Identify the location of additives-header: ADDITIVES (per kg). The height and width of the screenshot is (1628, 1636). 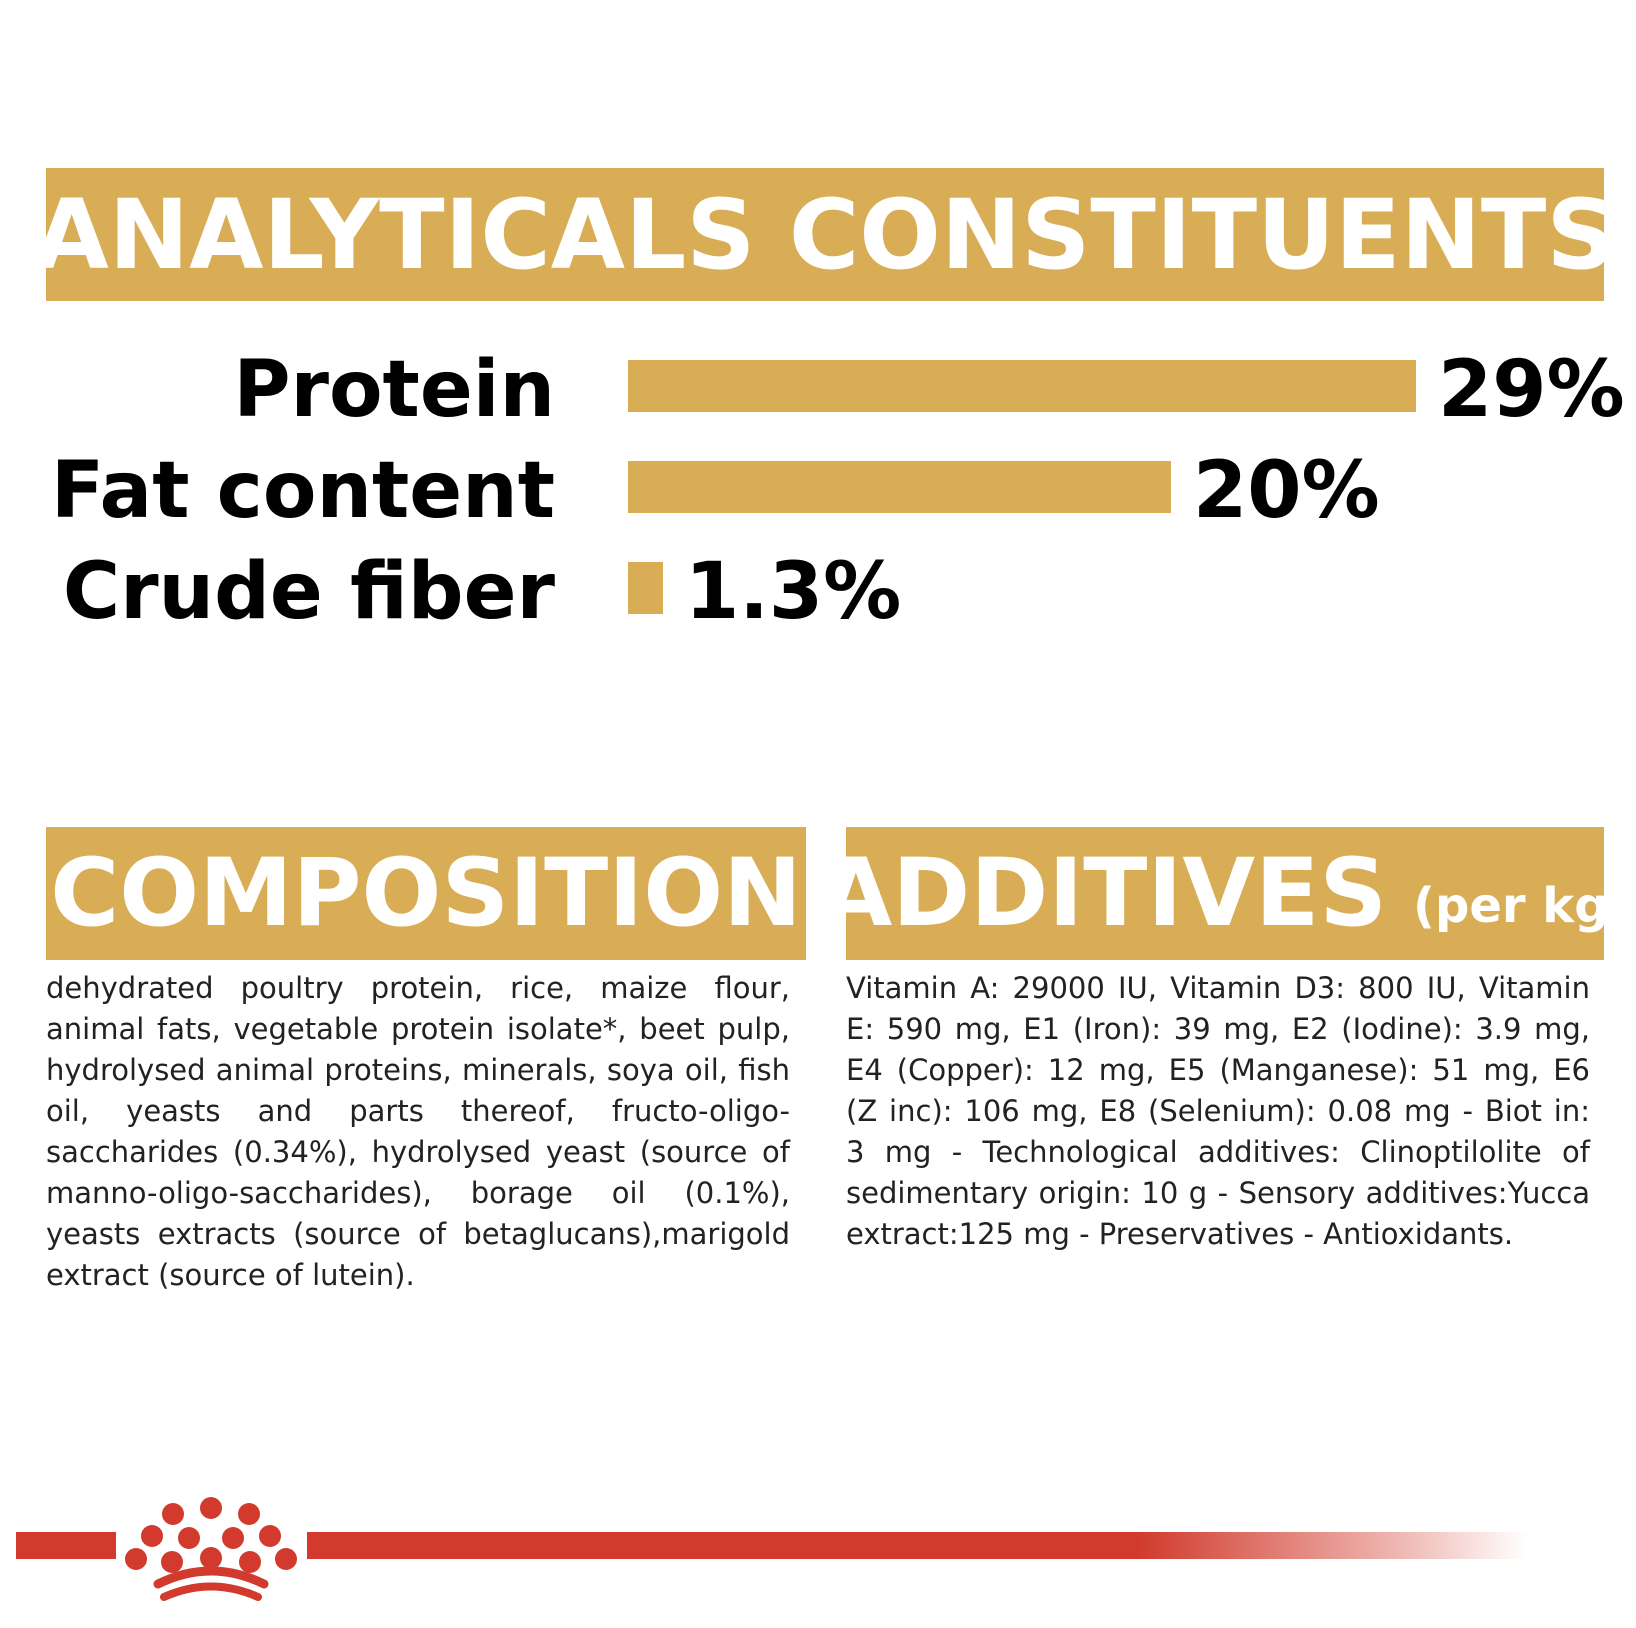
(1225, 893).